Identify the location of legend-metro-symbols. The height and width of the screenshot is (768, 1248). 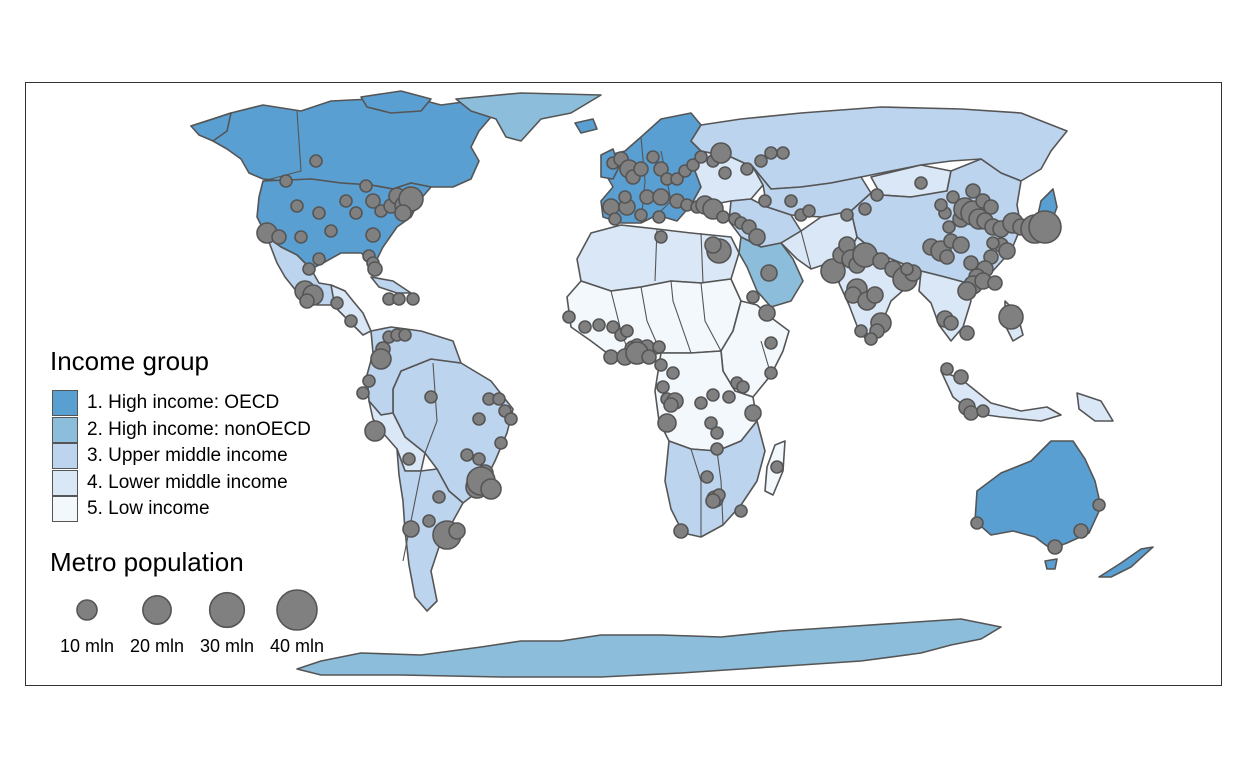
(197, 610).